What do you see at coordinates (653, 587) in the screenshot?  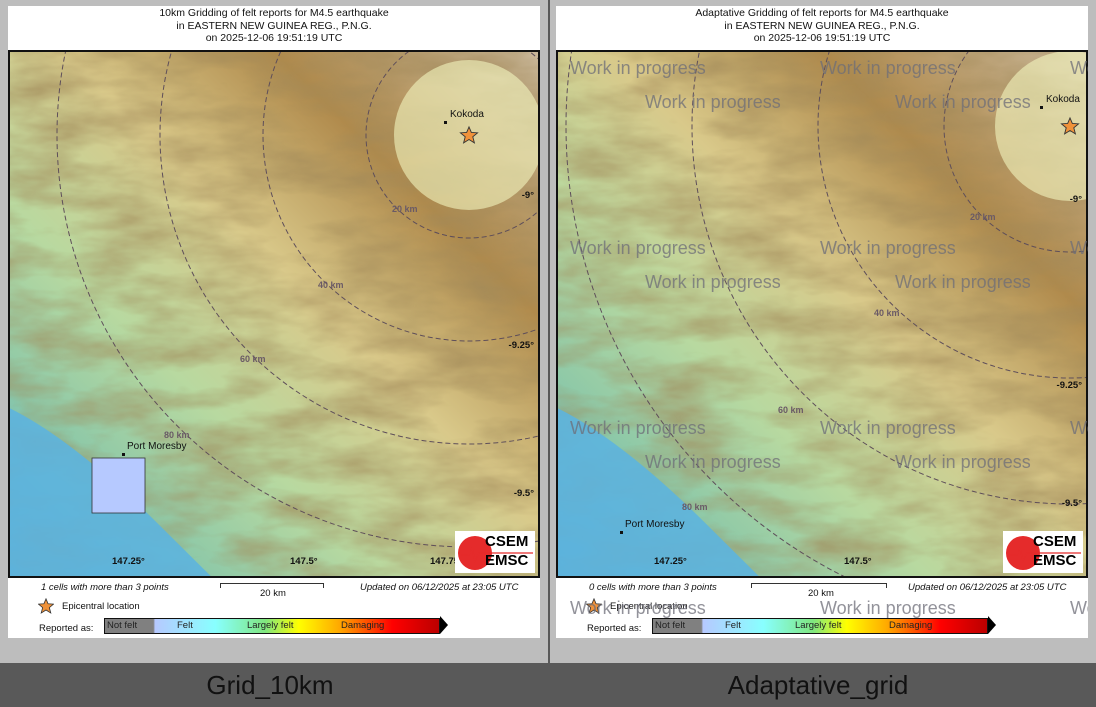 I see `cells-note: 0 cells with more than 3 points` at bounding box center [653, 587].